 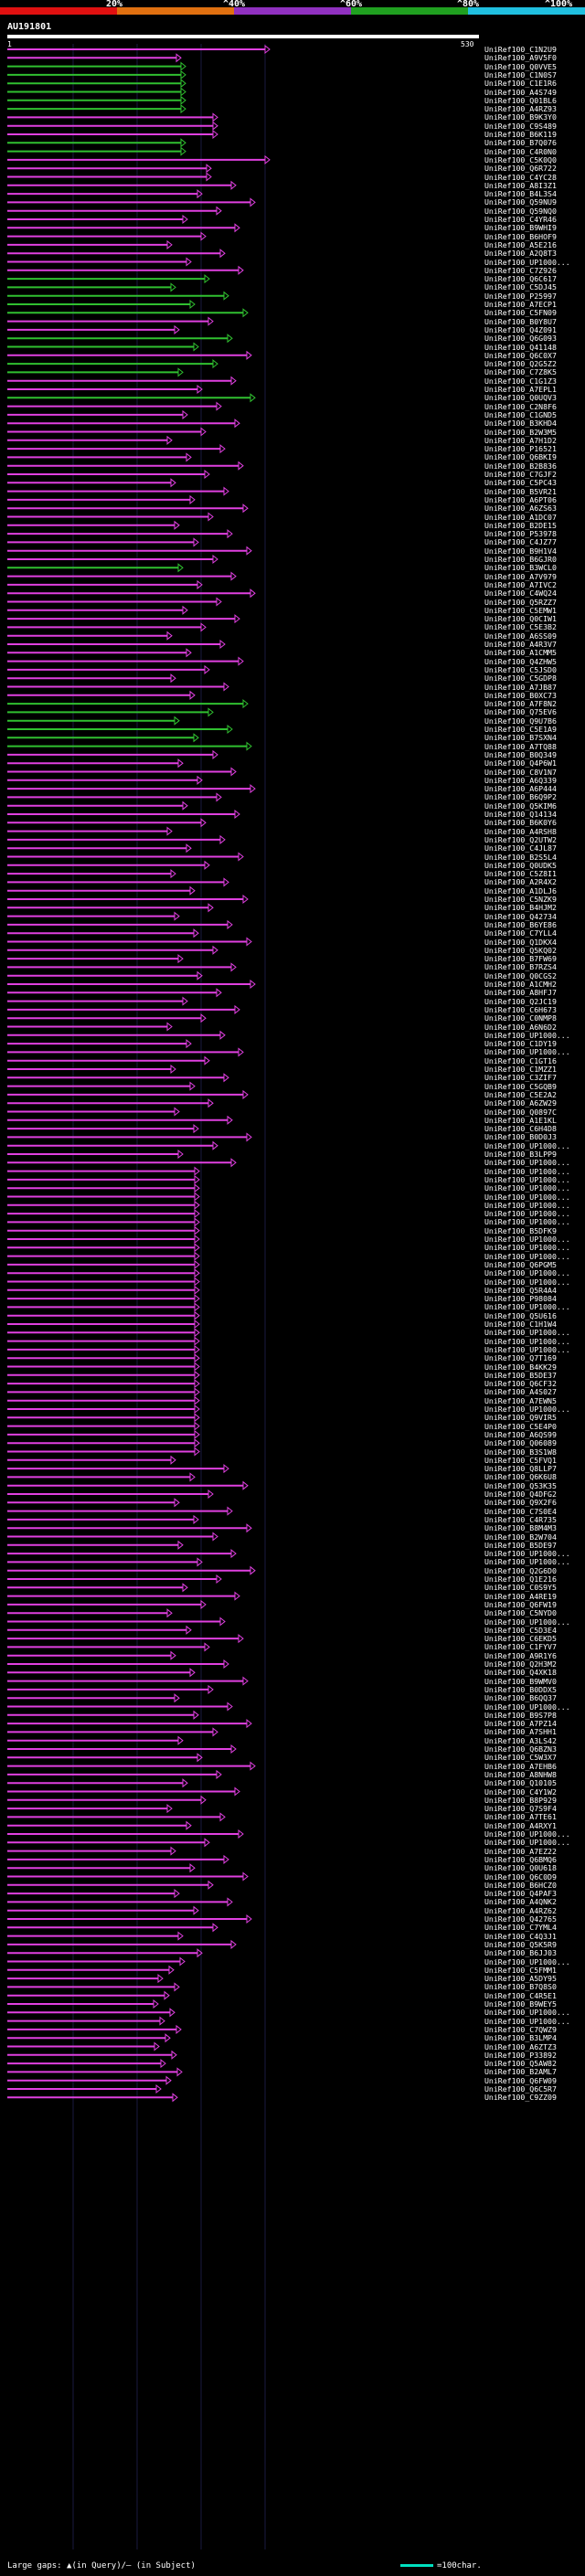 What do you see at coordinates (520, 228) in the screenshot?
I see `hit-label: UniRef100_B9WHI9` at bounding box center [520, 228].